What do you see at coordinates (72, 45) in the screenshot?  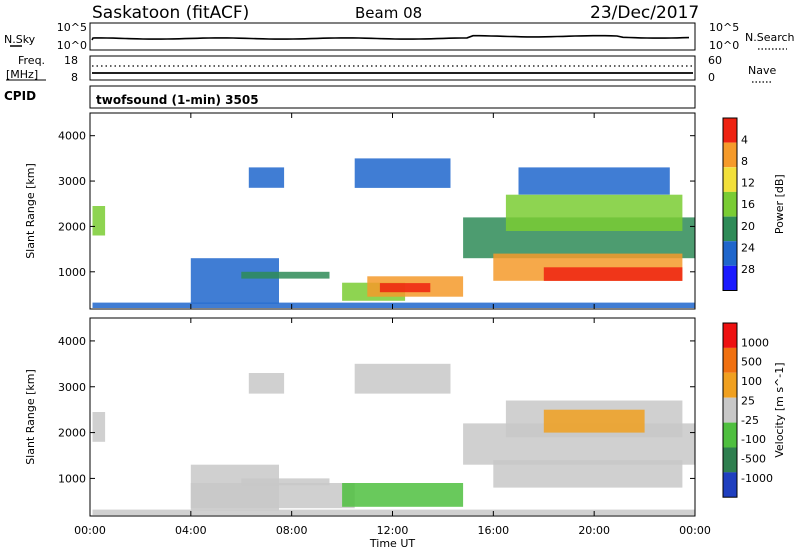 I see `nsky-left-tick-bottom: 10^0` at bounding box center [72, 45].